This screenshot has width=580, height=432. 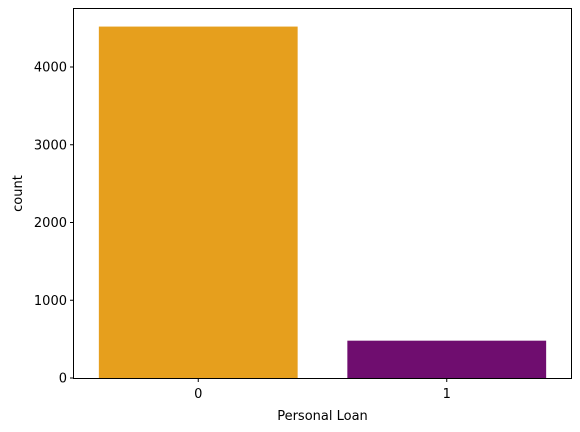 I want to click on y-tick-label-0: 0, so click(x=63, y=379).